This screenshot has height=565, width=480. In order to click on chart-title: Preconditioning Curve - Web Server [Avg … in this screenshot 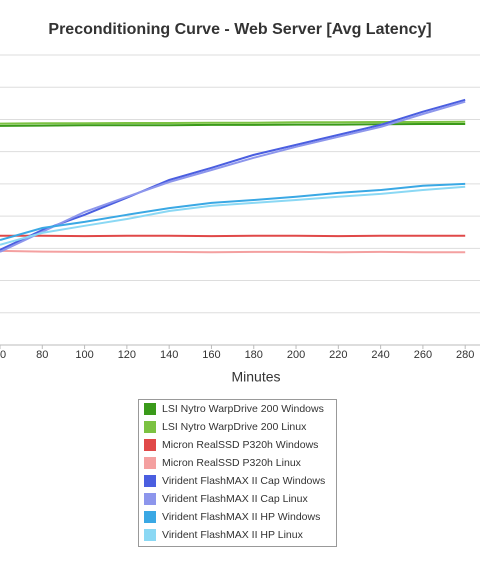, I will do `click(239, 29)`.